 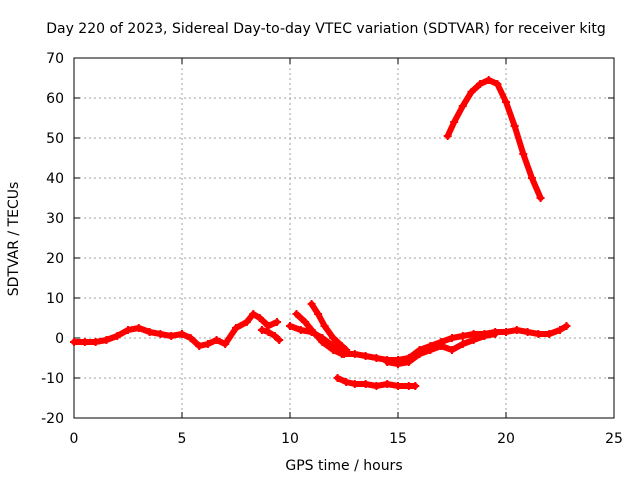 What do you see at coordinates (74, 439) in the screenshot?
I see `x-tick-label: 0` at bounding box center [74, 439].